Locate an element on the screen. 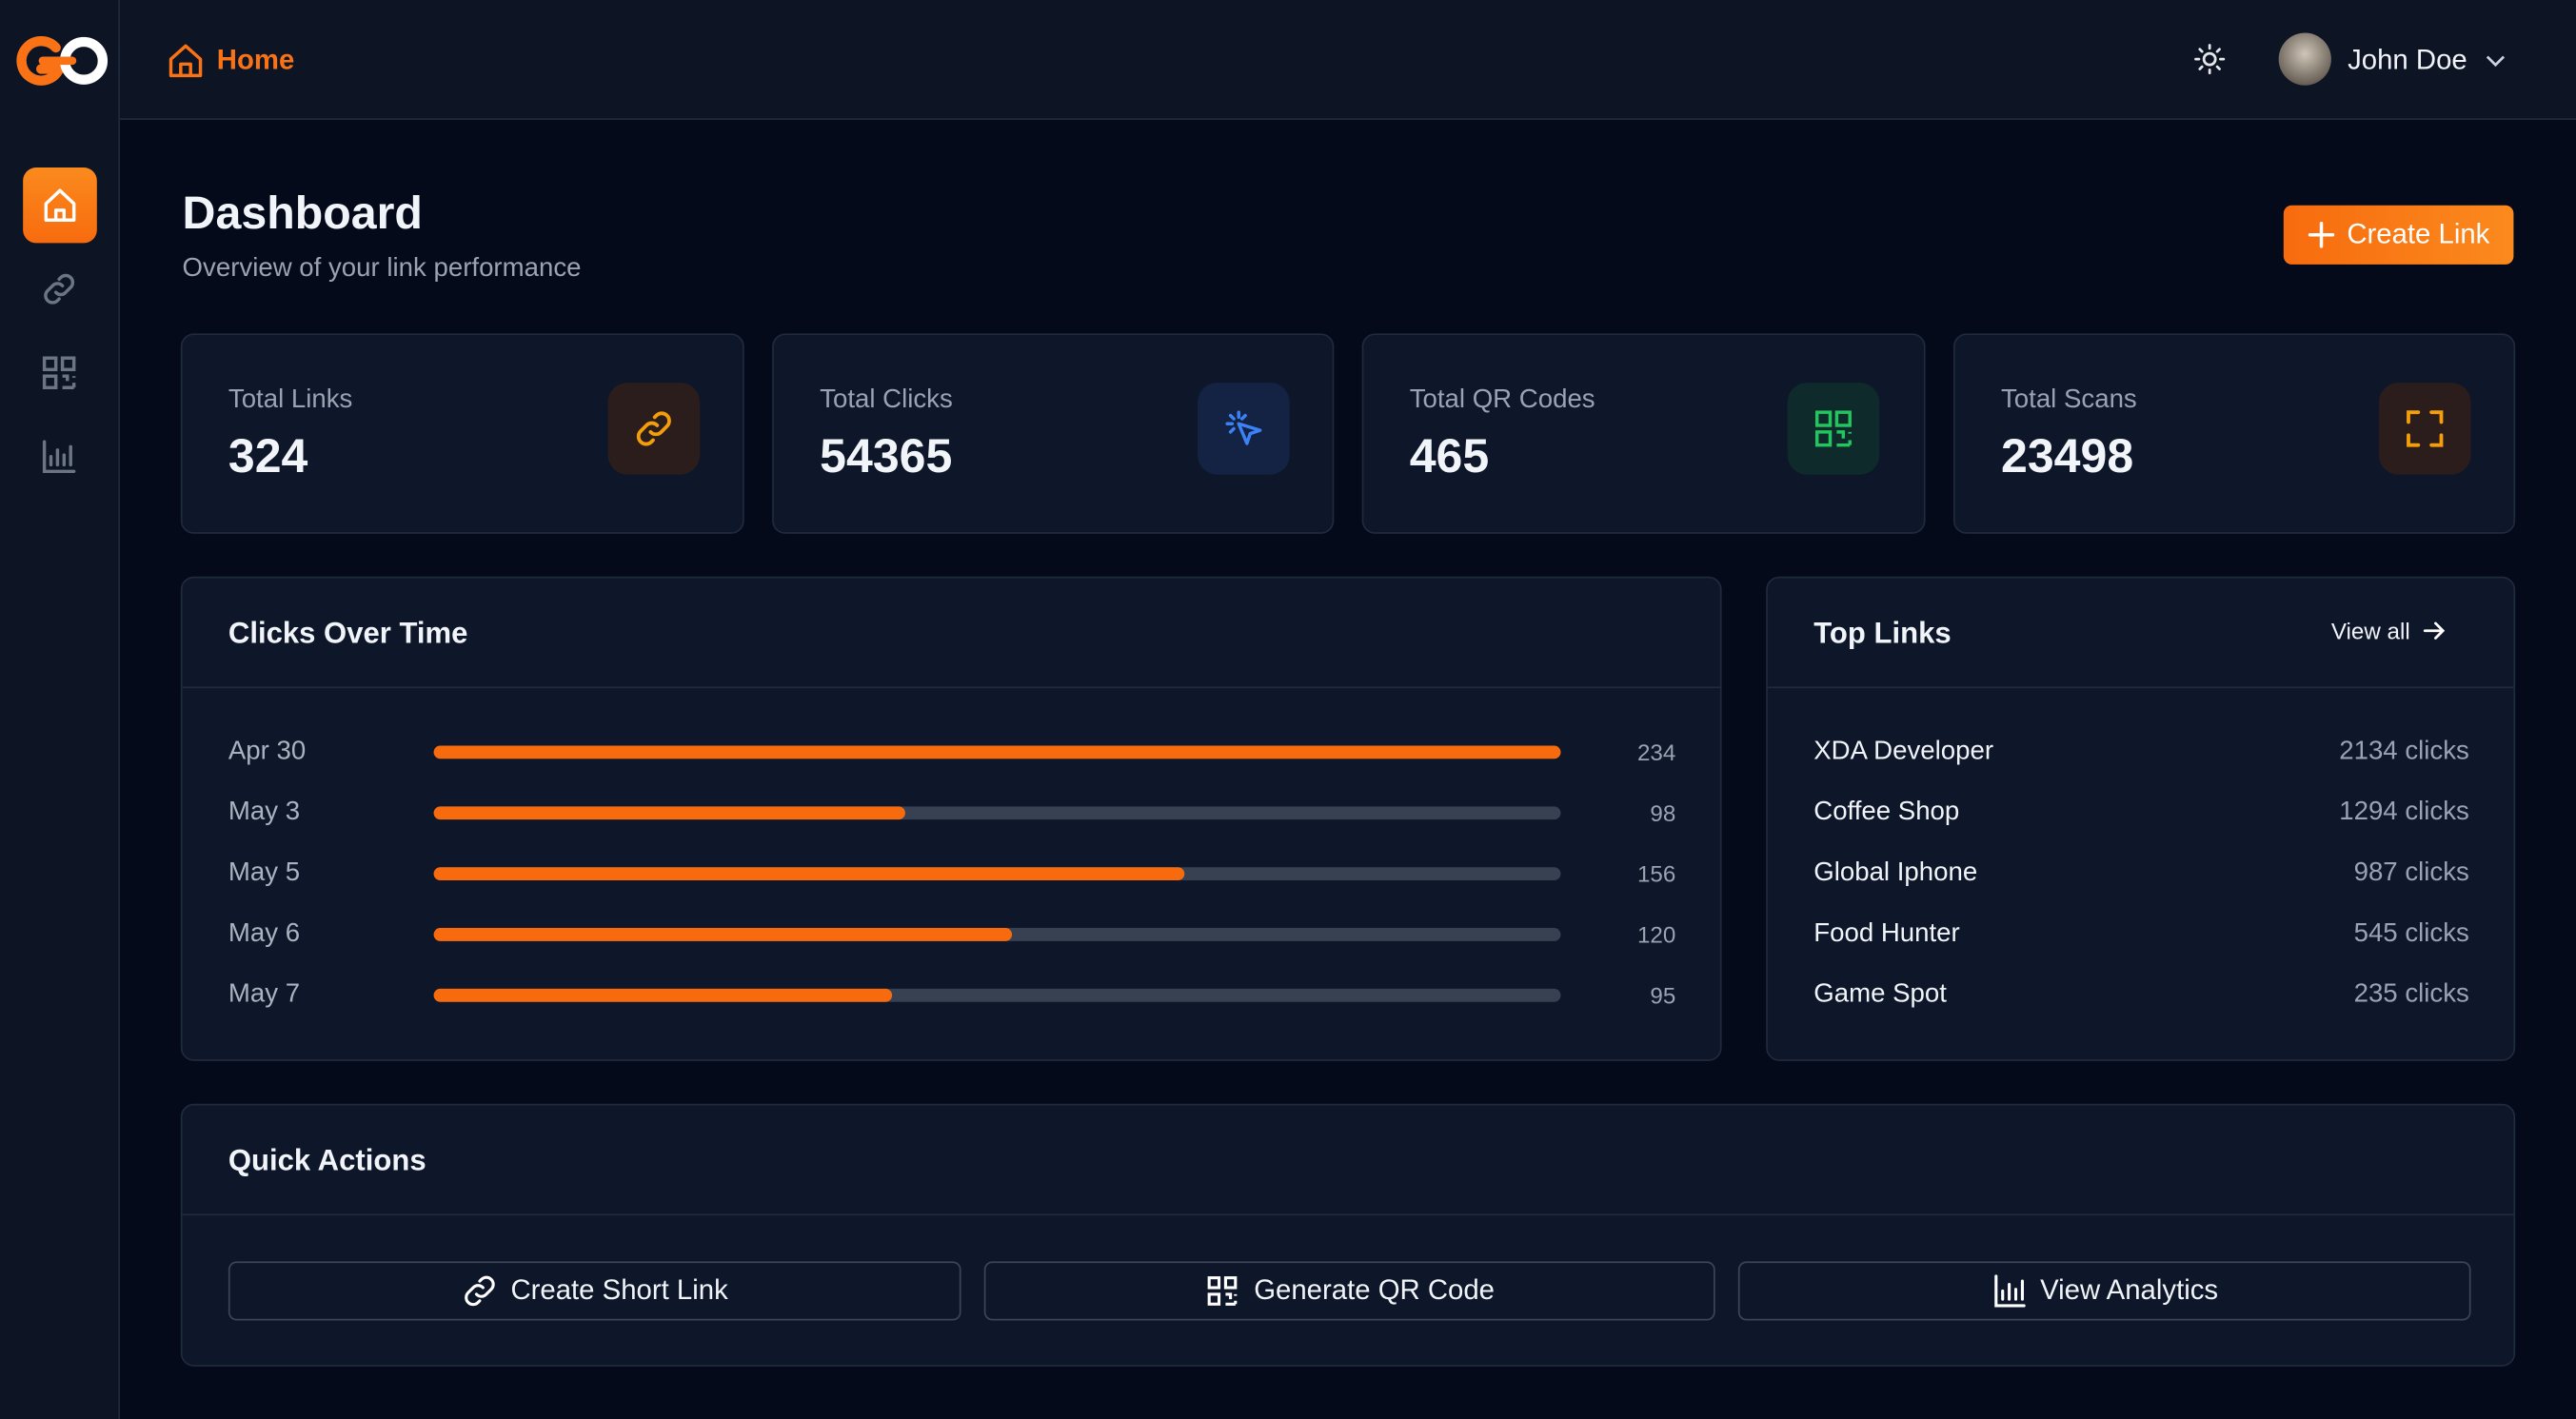 This screenshot has width=2576, height=1419. stat-card: Total Links 324 is located at coordinates (462, 433).